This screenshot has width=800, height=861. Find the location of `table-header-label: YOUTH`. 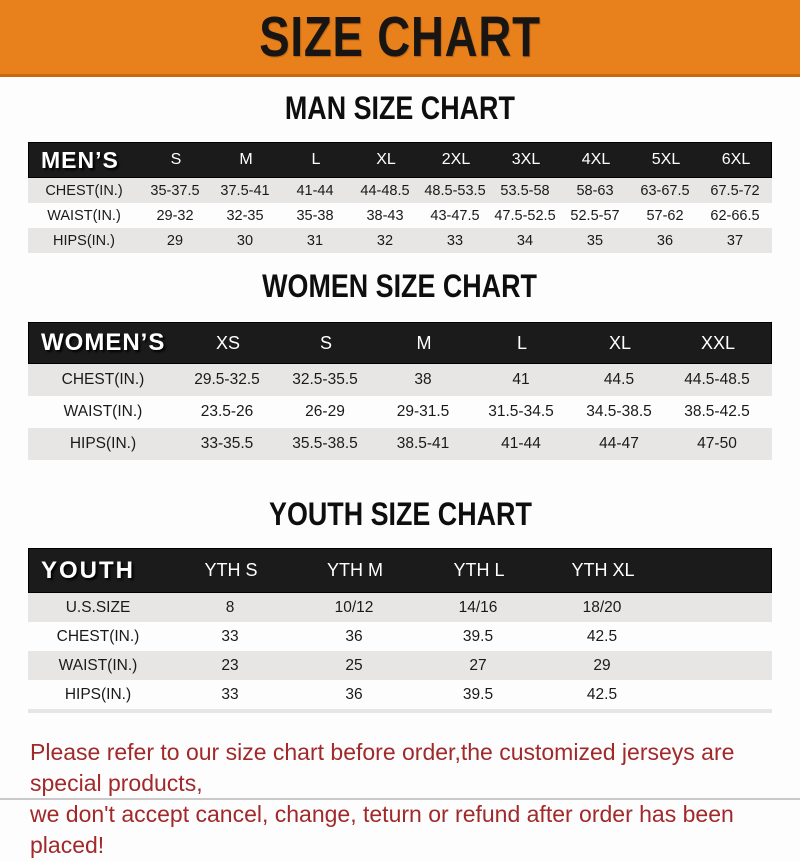

table-header-label: YOUTH is located at coordinates (88, 570).